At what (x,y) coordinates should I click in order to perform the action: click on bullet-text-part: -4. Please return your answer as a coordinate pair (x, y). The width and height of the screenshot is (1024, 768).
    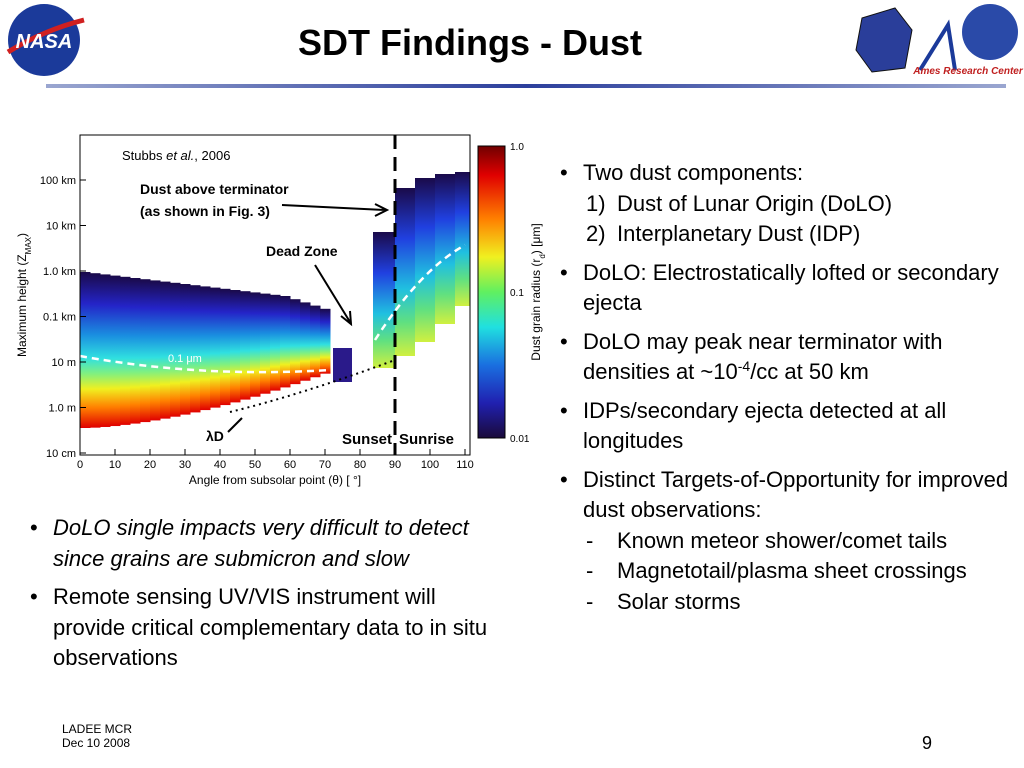
    Looking at the image, I should click on (744, 366).